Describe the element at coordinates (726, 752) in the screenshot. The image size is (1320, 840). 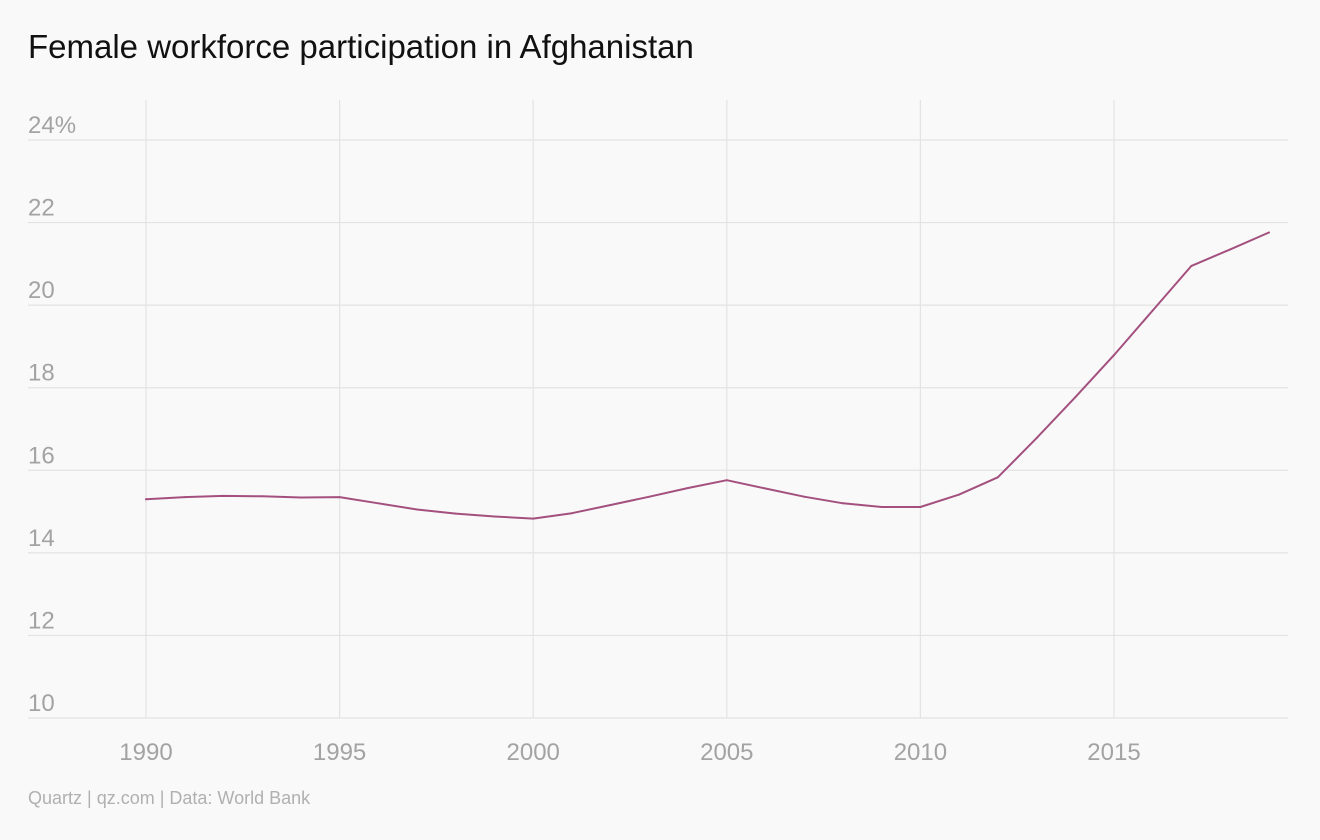
I see `x-tick-label: 2005` at that location.